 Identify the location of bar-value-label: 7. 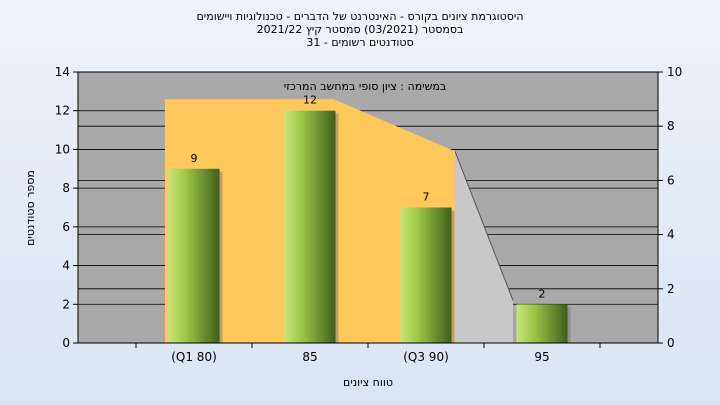
(426, 197).